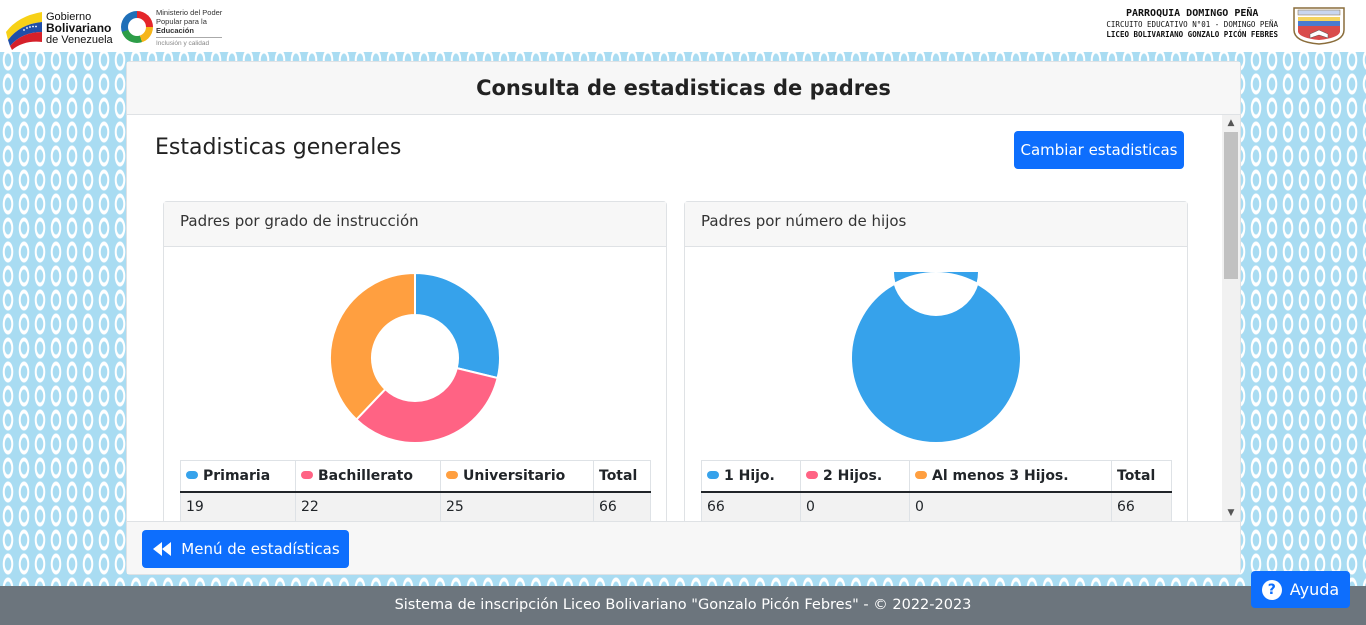 This screenshot has width=1366, height=625. Describe the element at coordinates (517, 506) in the screenshot. I see `table-cell: 25` at that location.